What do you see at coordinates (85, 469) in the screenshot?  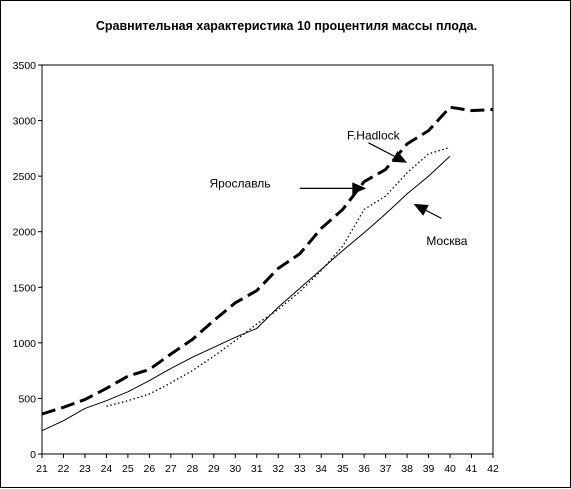 I see `x-tick-label: 23` at bounding box center [85, 469].